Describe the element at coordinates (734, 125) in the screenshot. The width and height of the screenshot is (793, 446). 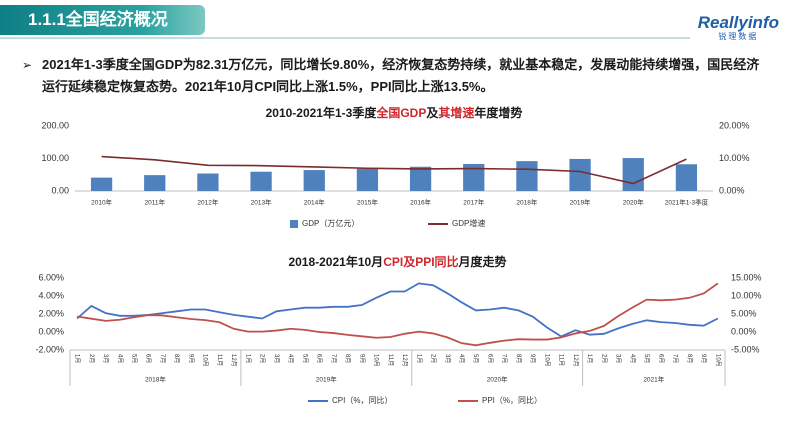
I see `y2-tick-label: 20.00%` at that location.